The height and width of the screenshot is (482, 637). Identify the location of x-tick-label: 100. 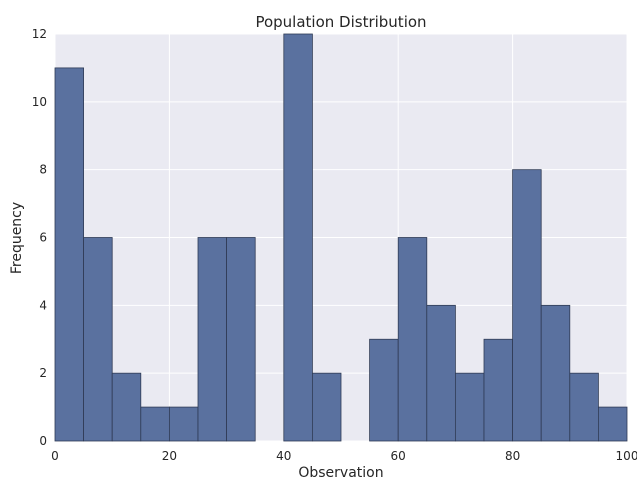
(626, 456).